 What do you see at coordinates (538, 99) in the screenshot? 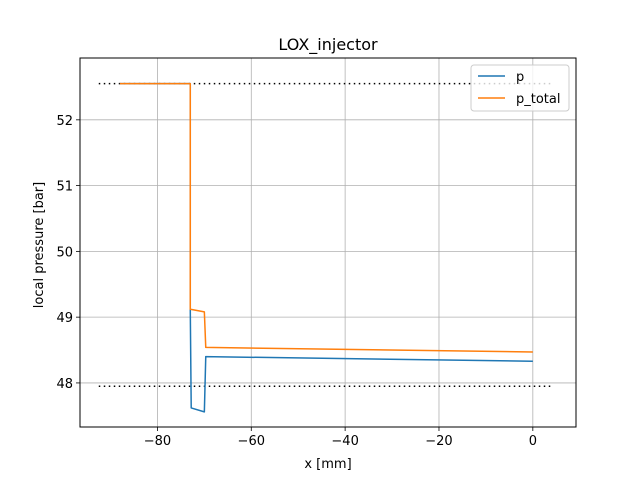
I see `legend-label: p_total` at bounding box center [538, 99].